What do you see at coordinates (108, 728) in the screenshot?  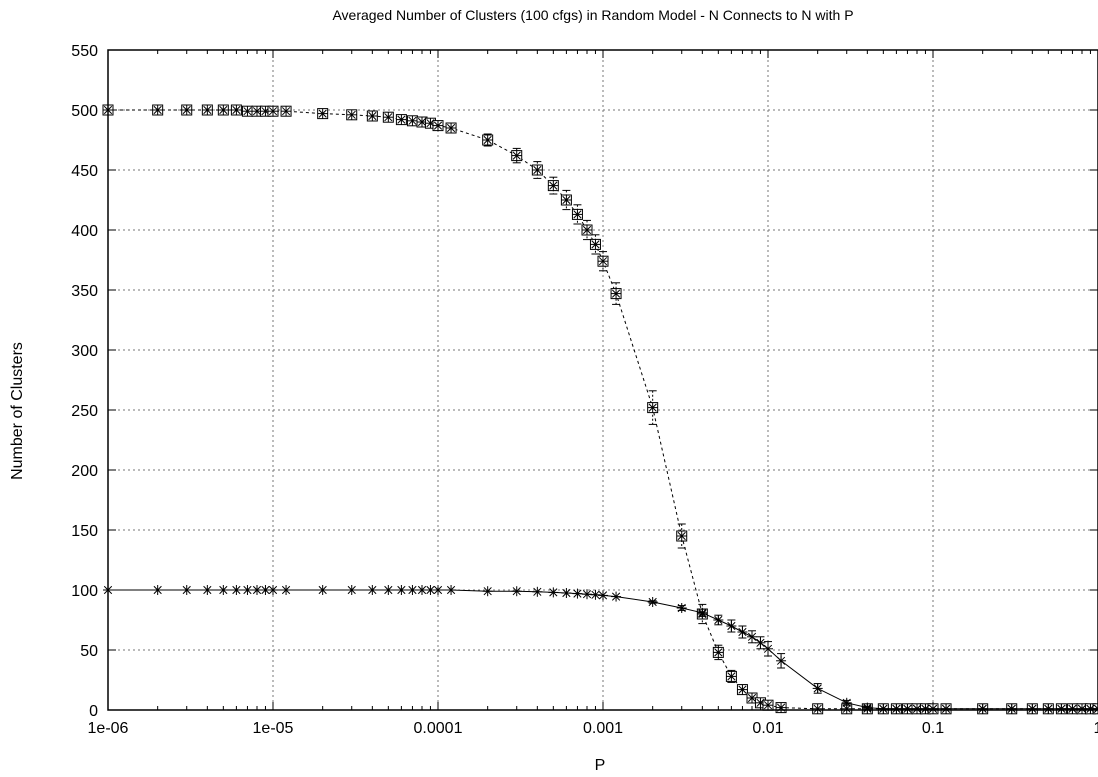 I see `x-tick-label: 1e-06` at bounding box center [108, 728].